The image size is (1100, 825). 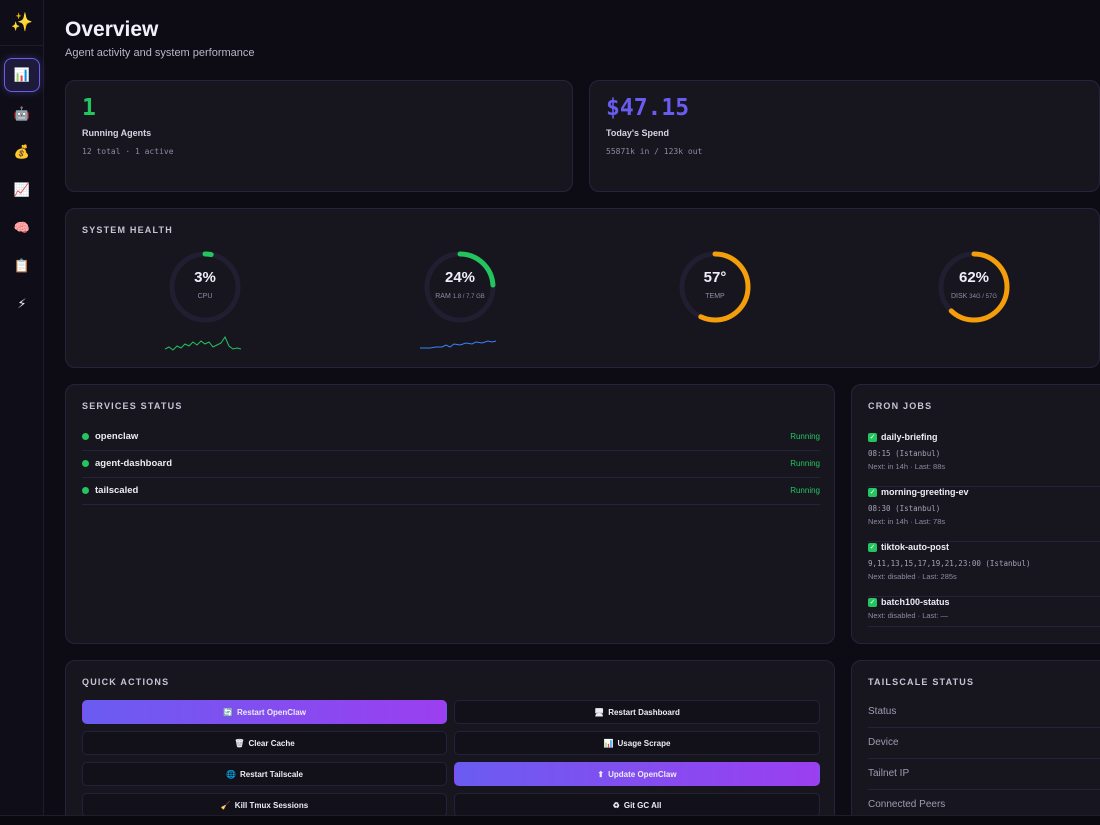 I want to click on disk-gauge-ring, so click(x=974, y=287).